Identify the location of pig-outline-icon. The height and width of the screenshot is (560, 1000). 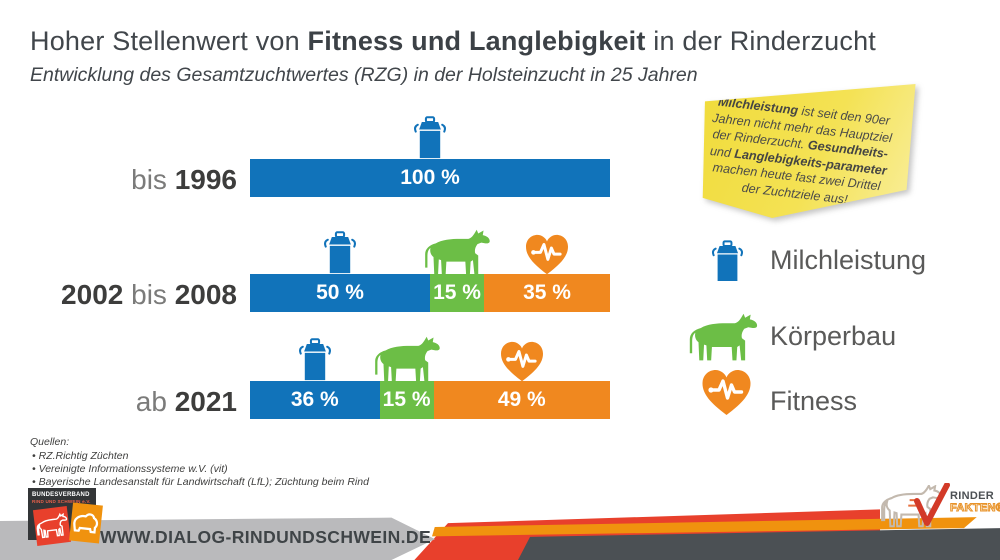
(86, 523).